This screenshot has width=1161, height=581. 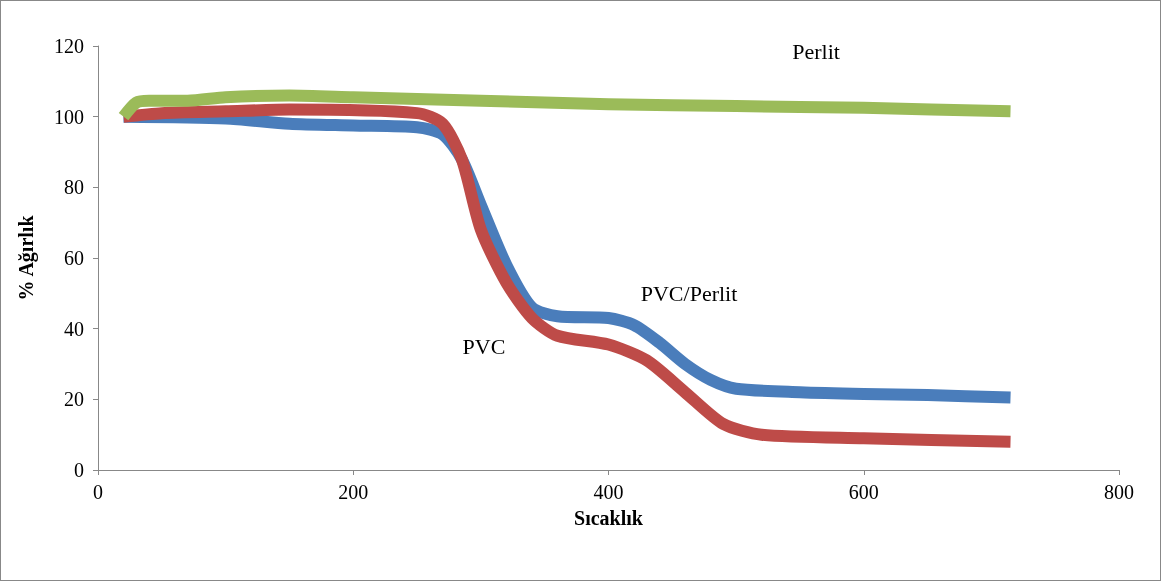 What do you see at coordinates (609, 518) in the screenshot?
I see `x-axis-title: Sıcaklık` at bounding box center [609, 518].